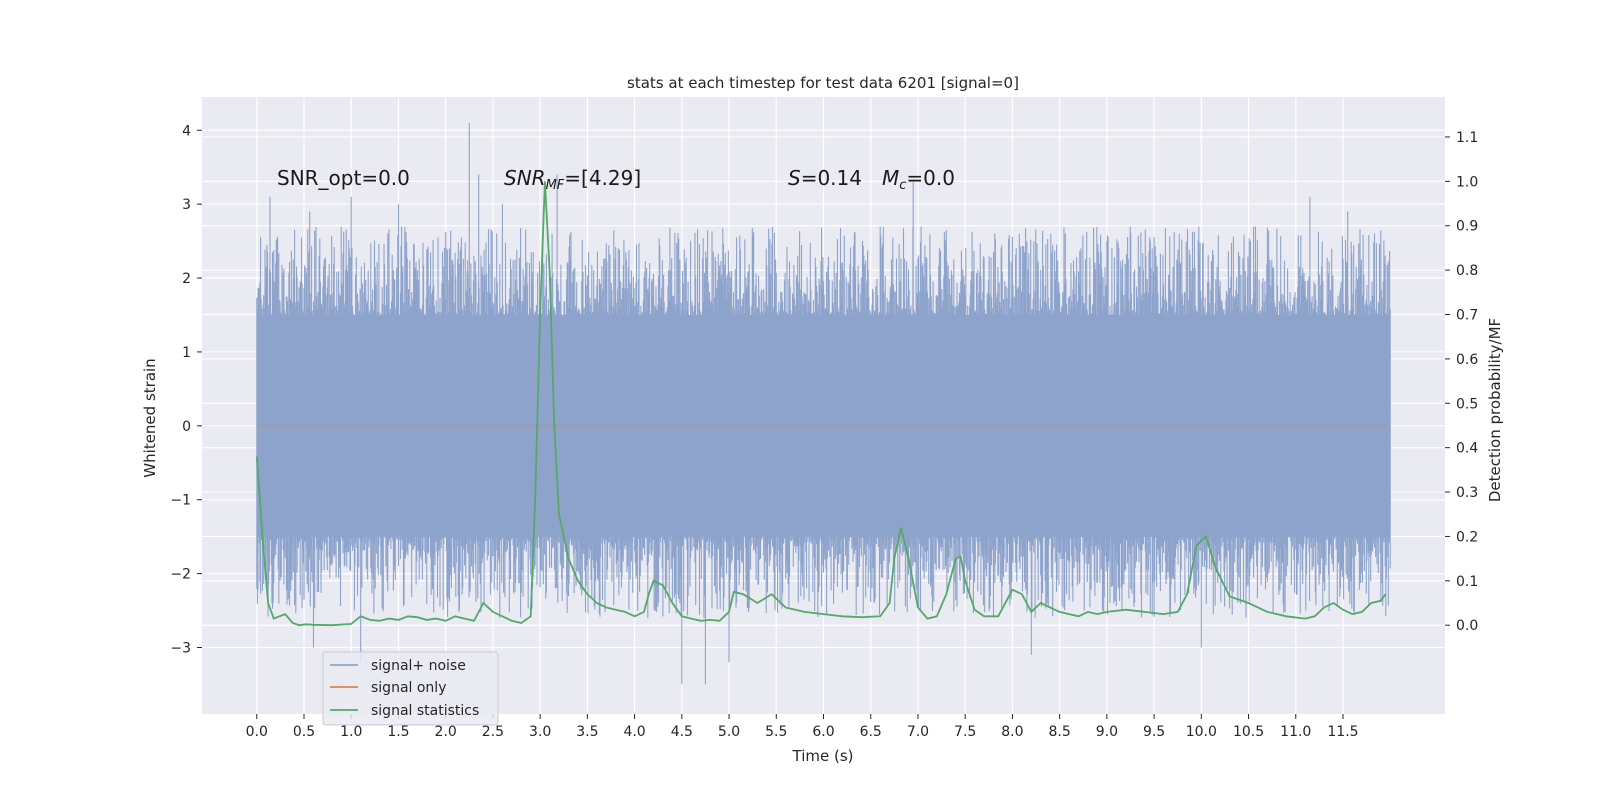 Image resolution: width=1600 pixels, height=800 pixels. Describe the element at coordinates (1248, 732) in the screenshot. I see `x-tick-label: 10.5` at that location.